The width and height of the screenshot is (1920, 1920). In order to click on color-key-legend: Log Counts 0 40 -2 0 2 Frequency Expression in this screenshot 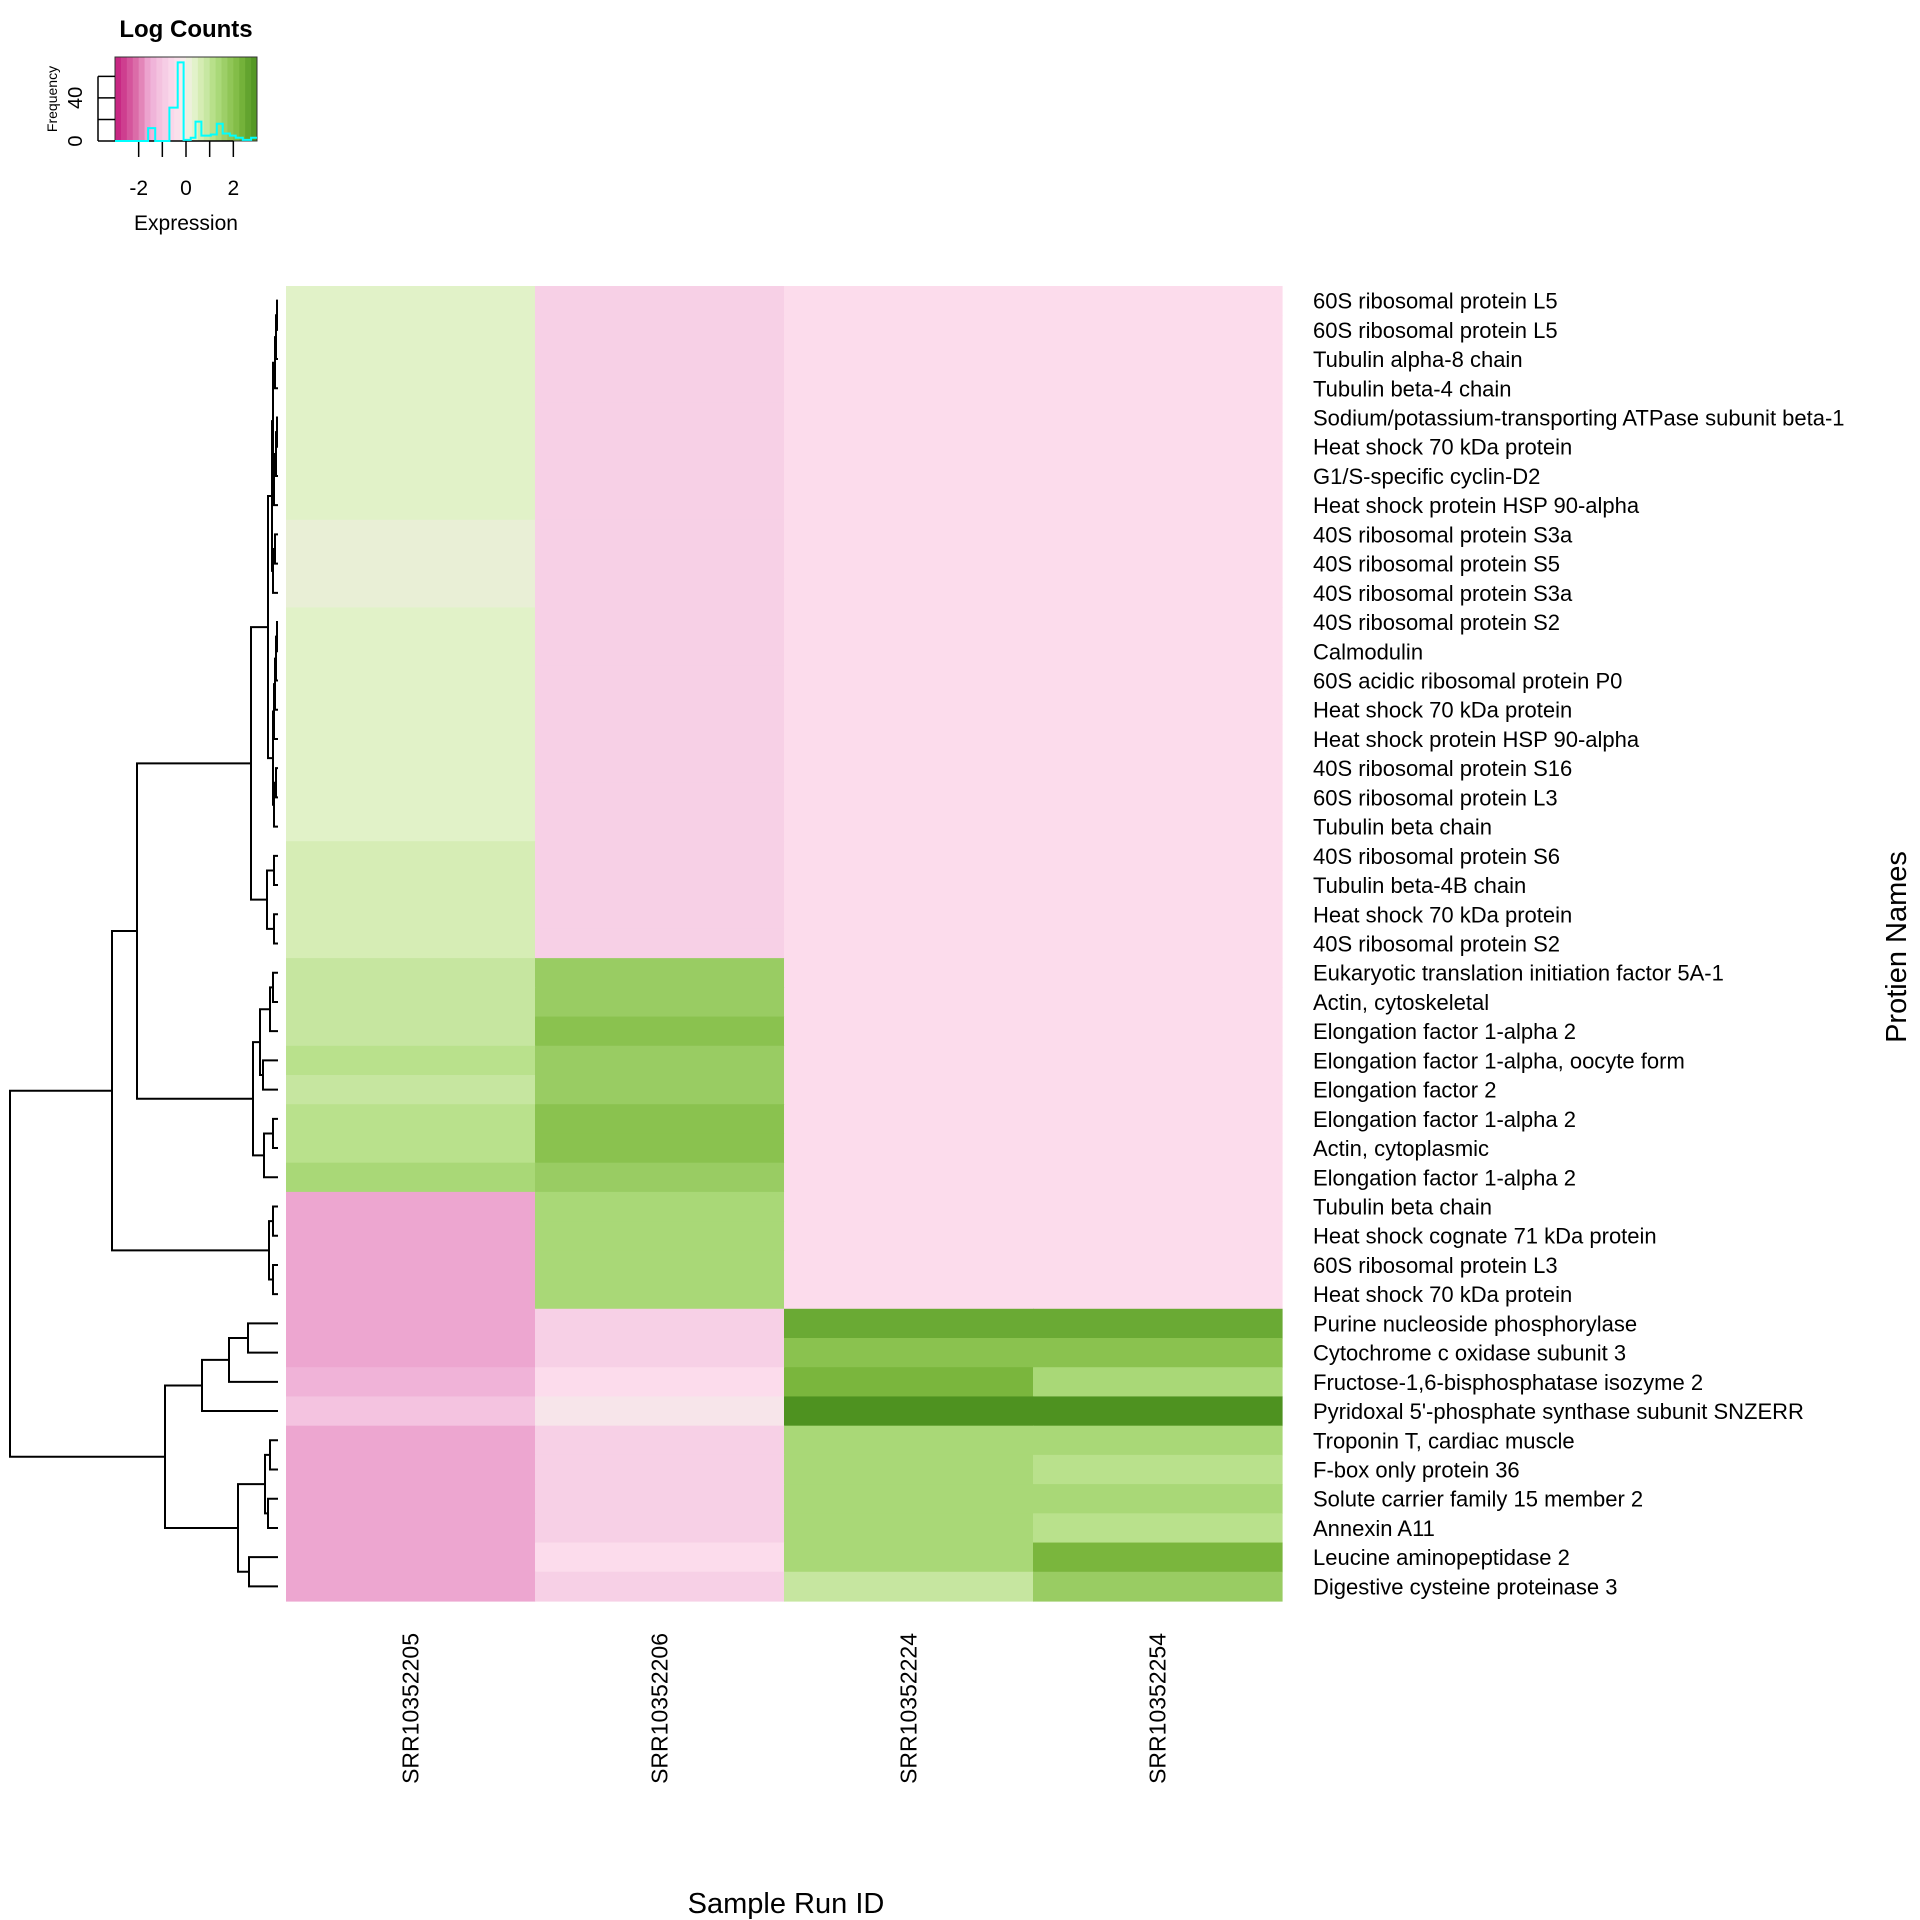, I will do `click(151, 125)`.